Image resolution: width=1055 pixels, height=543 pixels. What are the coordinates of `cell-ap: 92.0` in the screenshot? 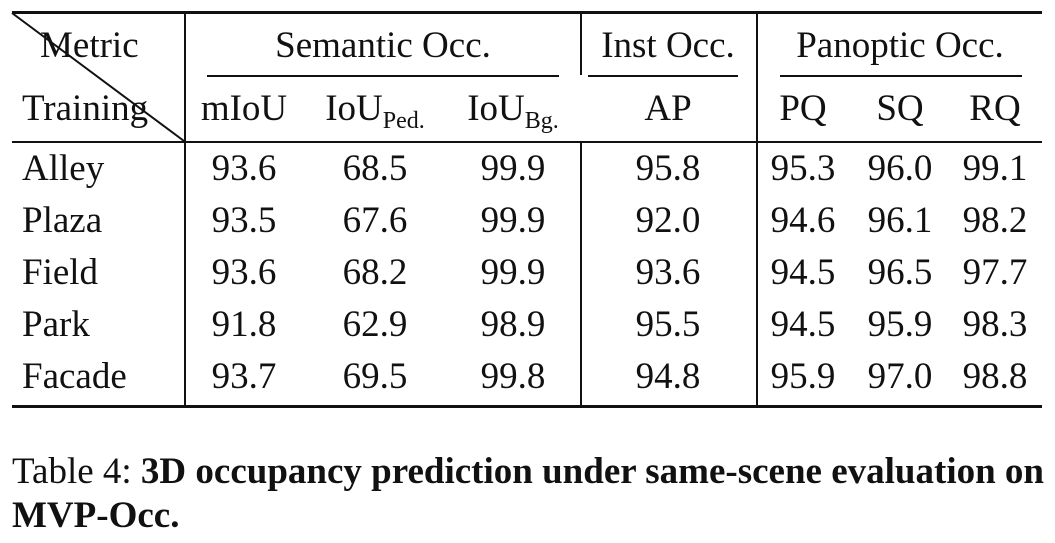 It's located at (668, 220).